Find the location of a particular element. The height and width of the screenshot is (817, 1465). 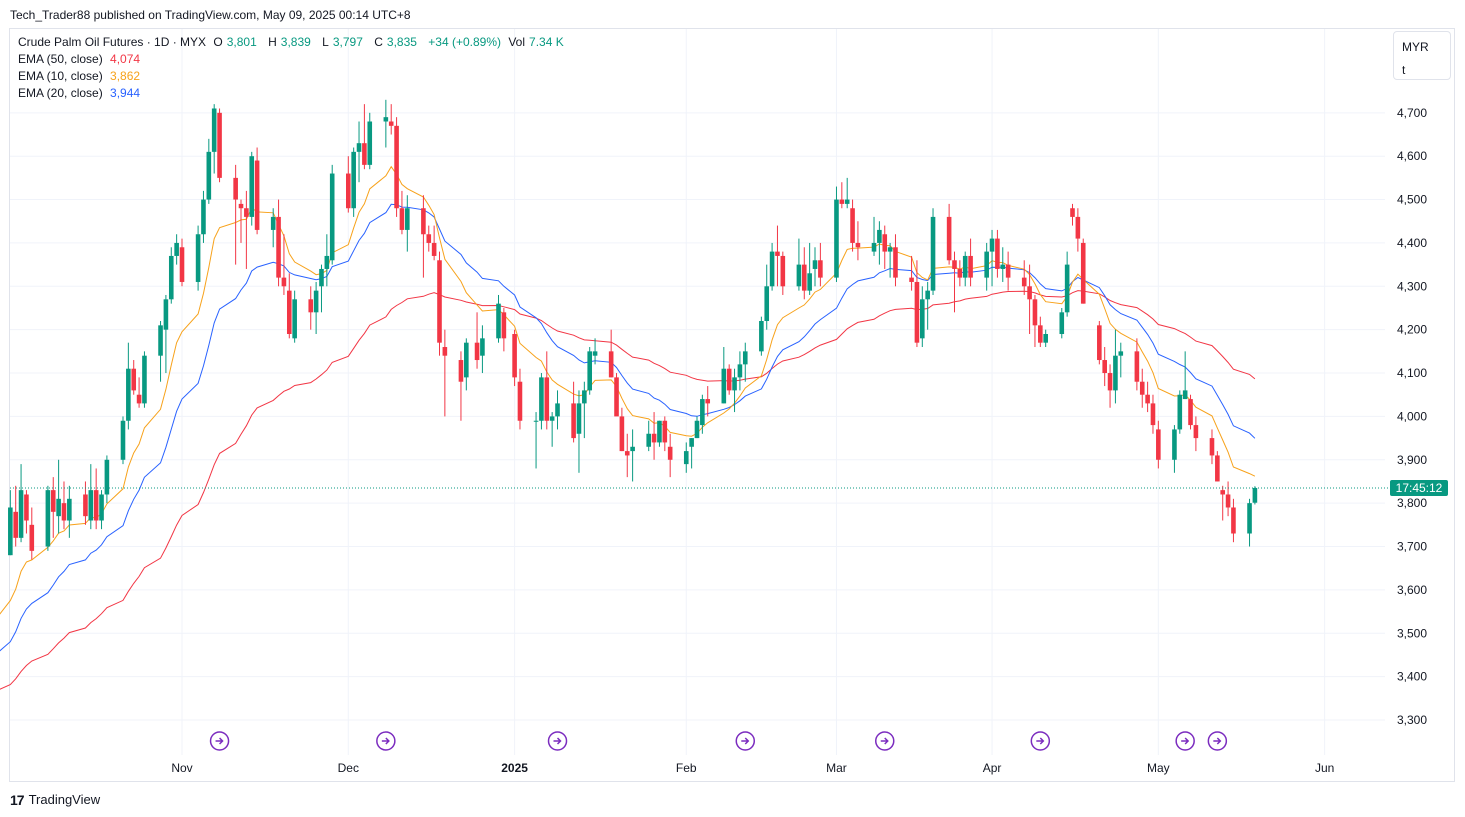

ema10-legend: EMA (10, close) 3,862 is located at coordinates (81, 76).